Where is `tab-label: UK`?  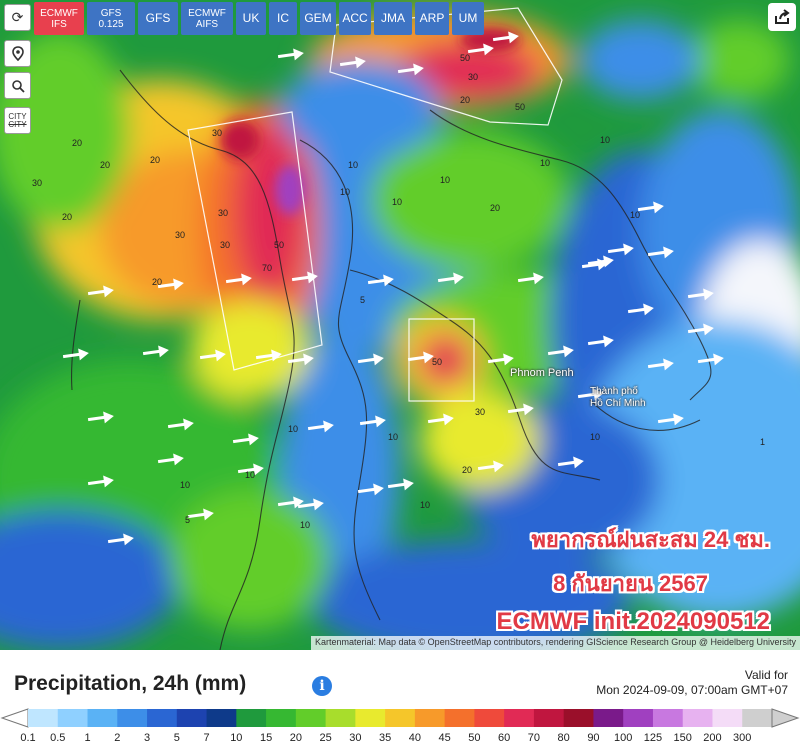
tab-label: UK is located at coordinates (251, 18).